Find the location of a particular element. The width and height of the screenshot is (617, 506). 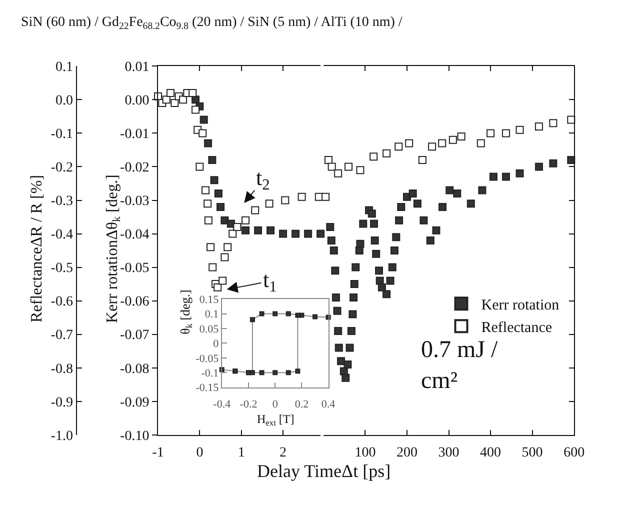

x-tick-label: 400 is located at coordinates (491, 453).